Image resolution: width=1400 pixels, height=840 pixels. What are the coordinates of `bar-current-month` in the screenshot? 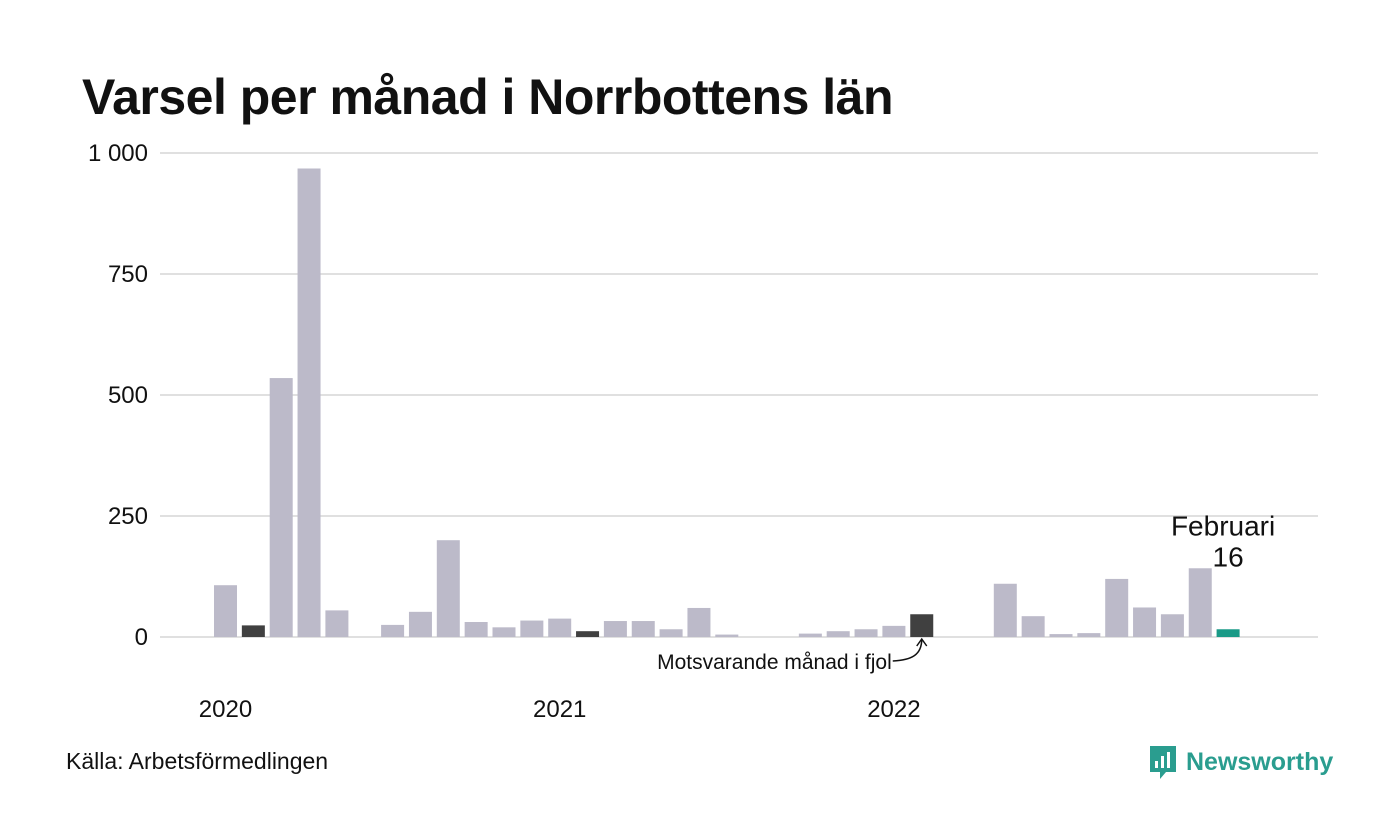 It's located at (1228, 633).